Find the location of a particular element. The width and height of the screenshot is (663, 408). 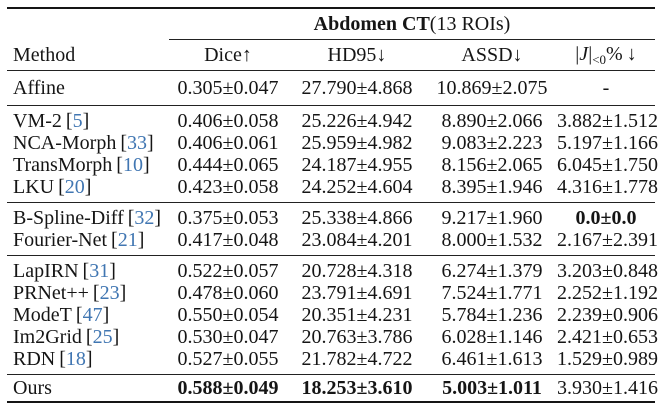

method-name: LKU is located at coordinates (34, 186).